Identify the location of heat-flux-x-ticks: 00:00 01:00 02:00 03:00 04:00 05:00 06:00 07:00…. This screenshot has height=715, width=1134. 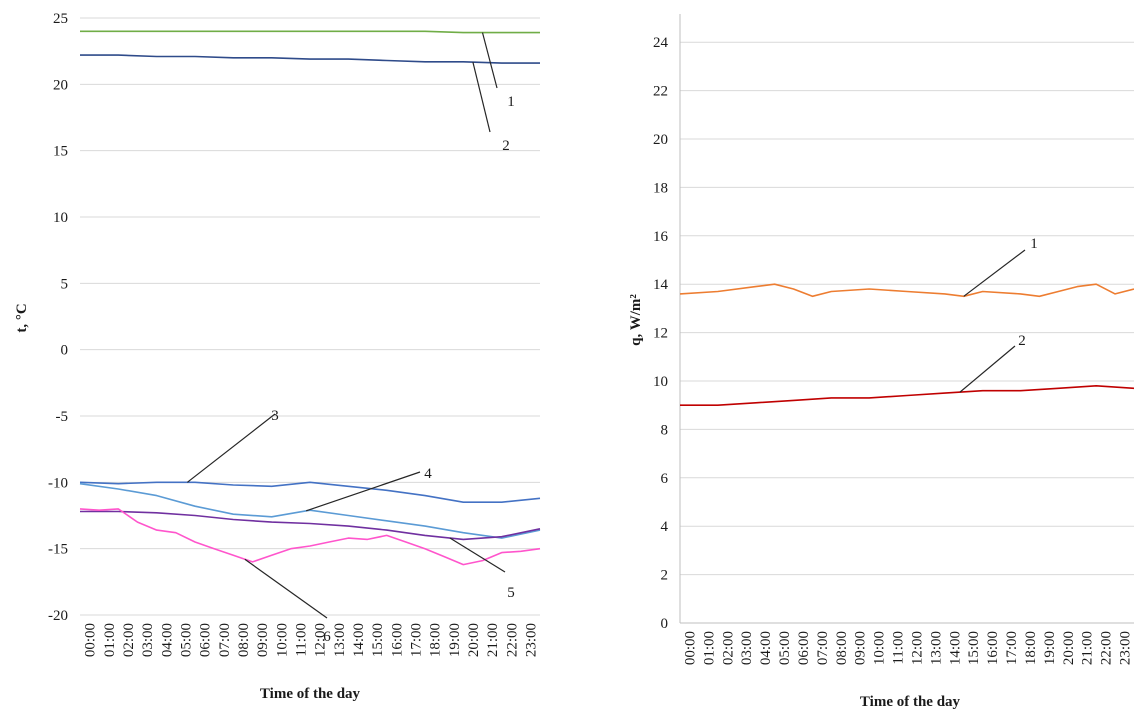
(907, 648).